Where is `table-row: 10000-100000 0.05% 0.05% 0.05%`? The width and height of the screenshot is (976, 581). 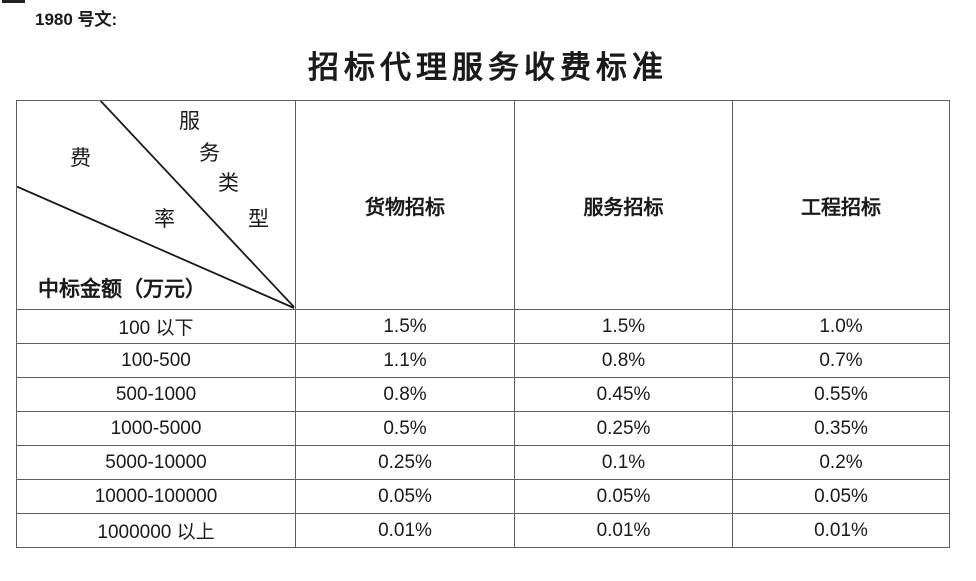 table-row: 10000-100000 0.05% 0.05% 0.05% is located at coordinates (483, 496).